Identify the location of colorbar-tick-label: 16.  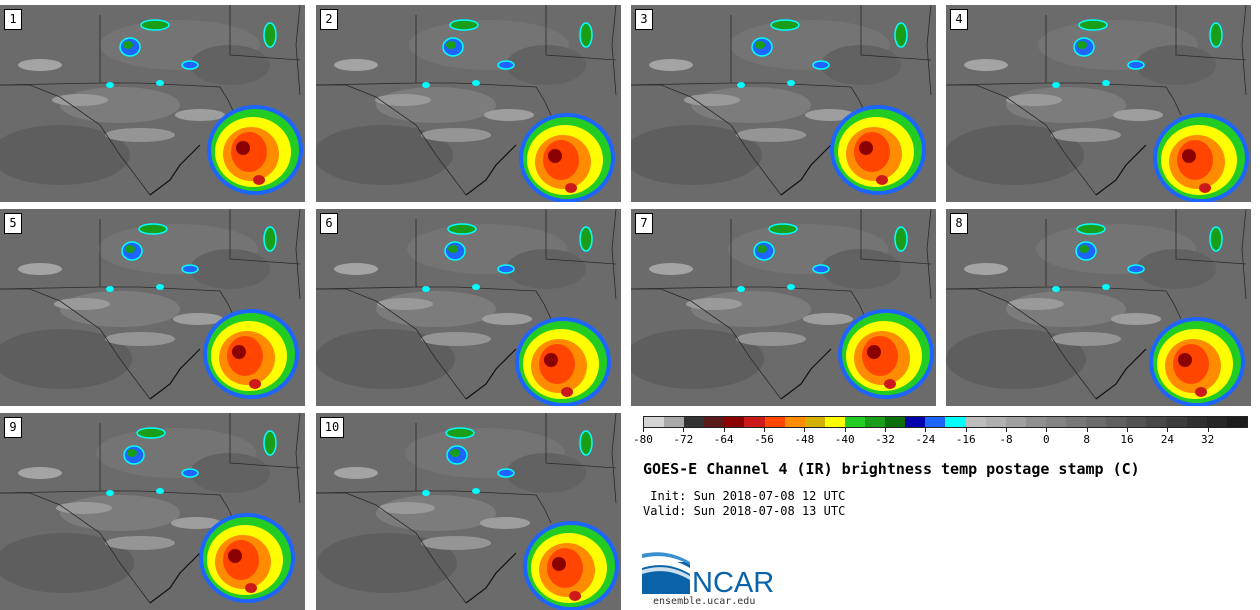
(1127, 439).